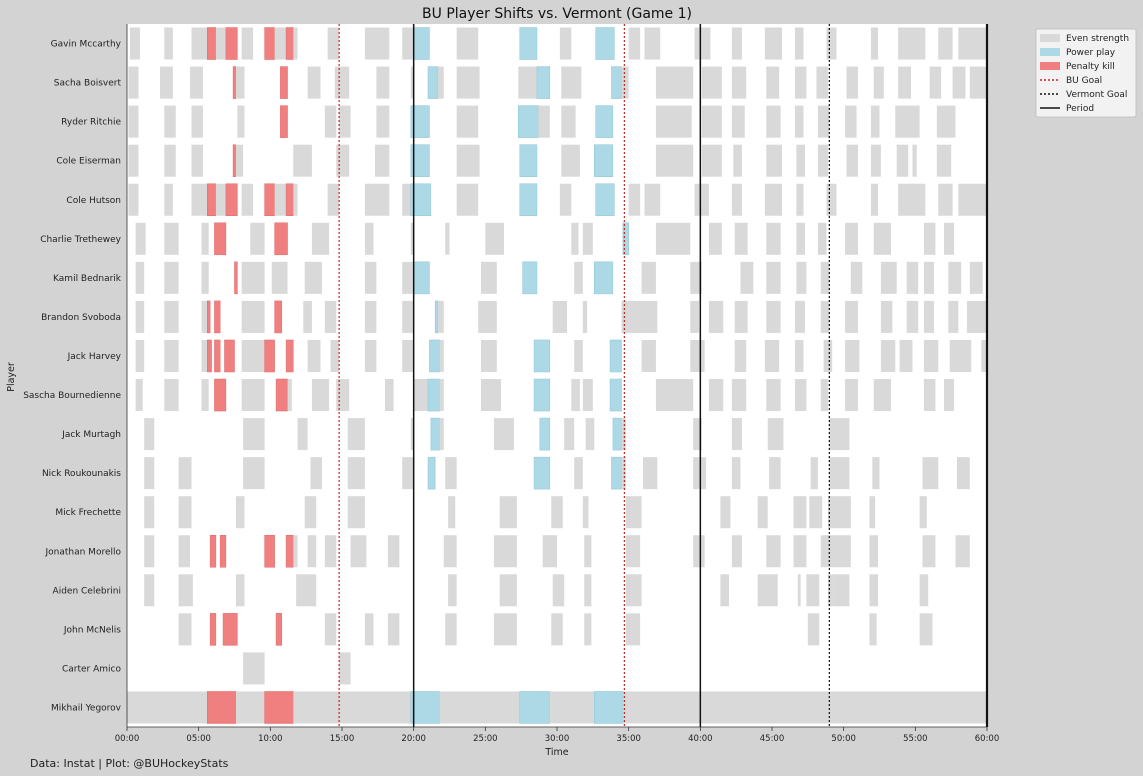 This screenshot has height=776, width=1143. What do you see at coordinates (1097, 39) in the screenshot?
I see `legend-label-even: Even strength` at bounding box center [1097, 39].